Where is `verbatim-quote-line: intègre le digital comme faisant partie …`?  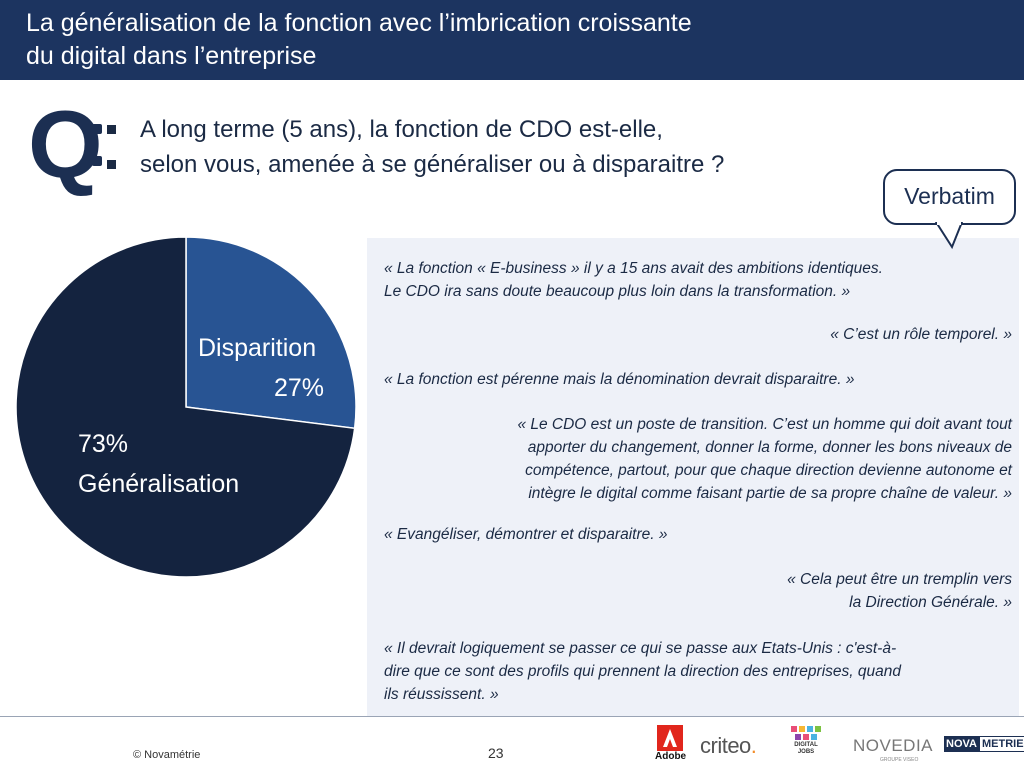 verbatim-quote-line: intègre le digital comme faisant partie … is located at coordinates (770, 493).